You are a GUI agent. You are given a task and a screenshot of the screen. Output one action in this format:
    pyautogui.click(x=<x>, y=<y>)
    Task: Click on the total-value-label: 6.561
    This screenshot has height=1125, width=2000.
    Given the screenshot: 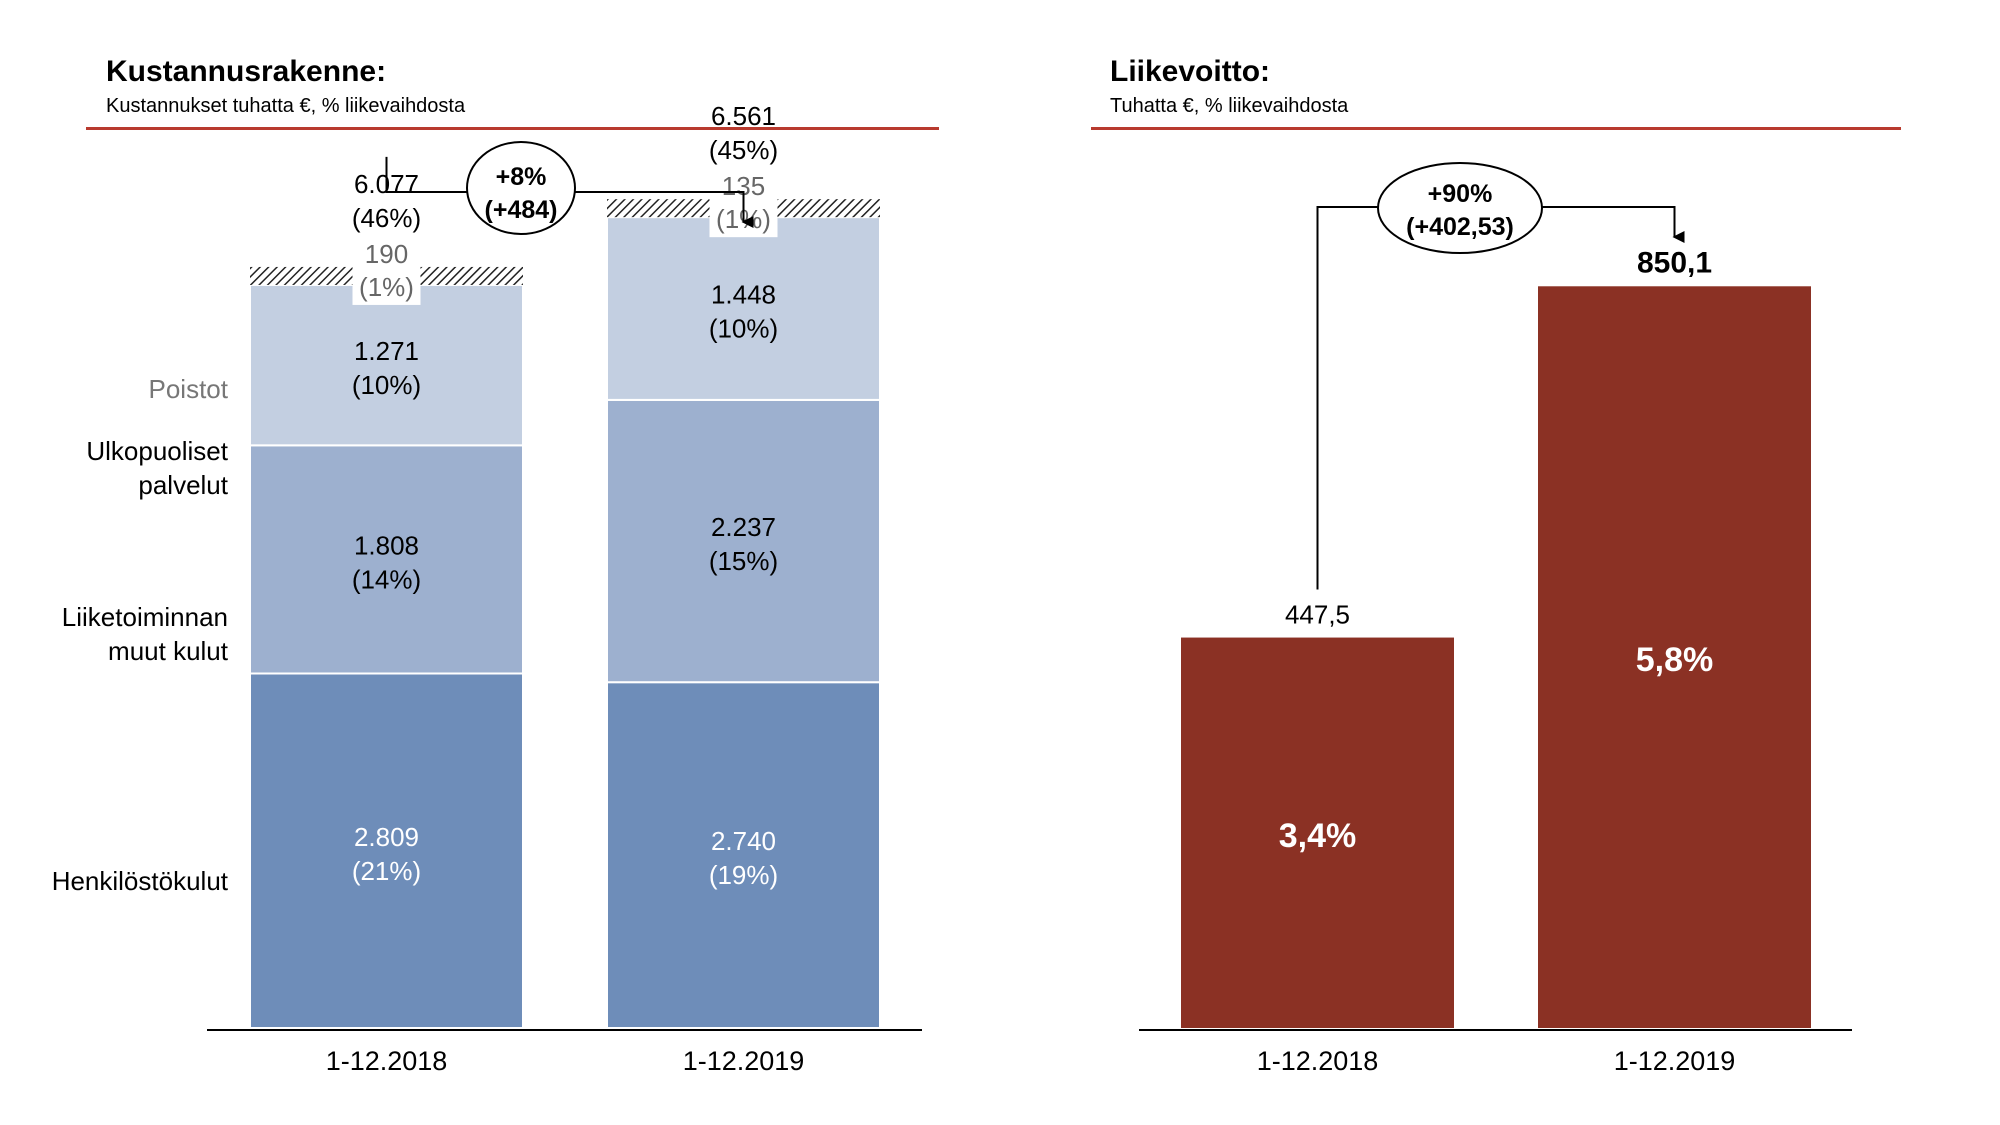 What is the action you would take?
    pyautogui.click(x=743, y=116)
    